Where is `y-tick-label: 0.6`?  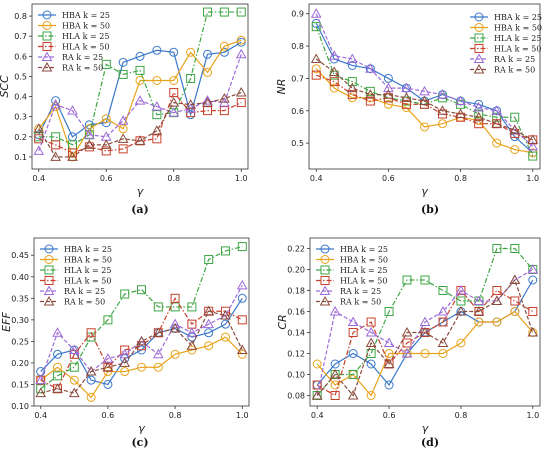
y-tick-label: 0.6 is located at coordinates (20, 56).